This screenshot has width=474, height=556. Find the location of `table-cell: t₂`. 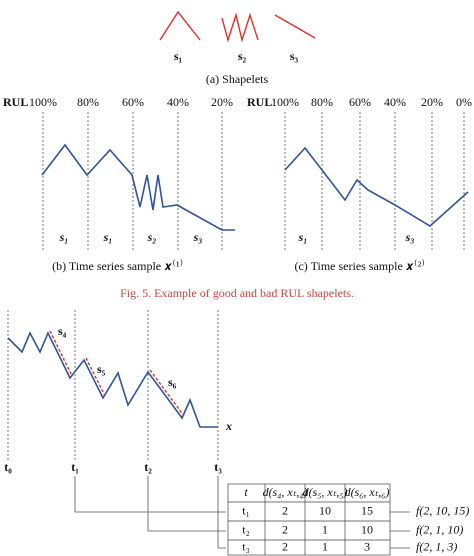

table-cell: t₂ is located at coordinates (246, 529).